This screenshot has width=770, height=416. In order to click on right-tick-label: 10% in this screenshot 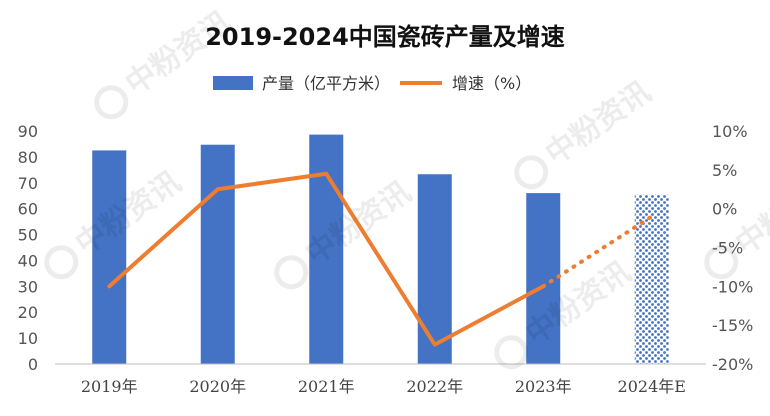, I will do `click(730, 131)`.